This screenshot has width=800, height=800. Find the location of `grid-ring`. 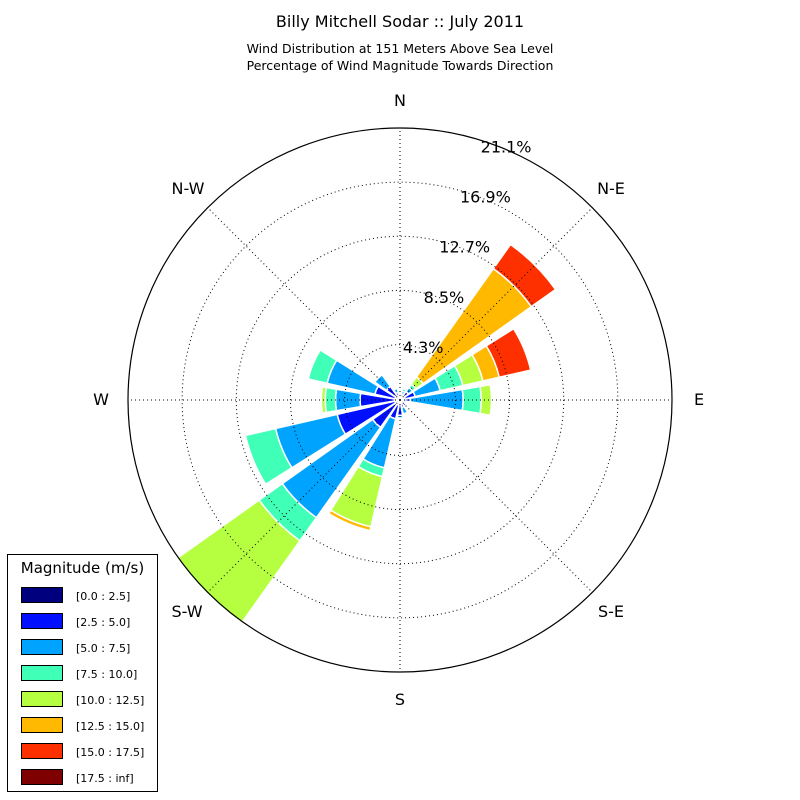

grid-ring is located at coordinates (400, 400).